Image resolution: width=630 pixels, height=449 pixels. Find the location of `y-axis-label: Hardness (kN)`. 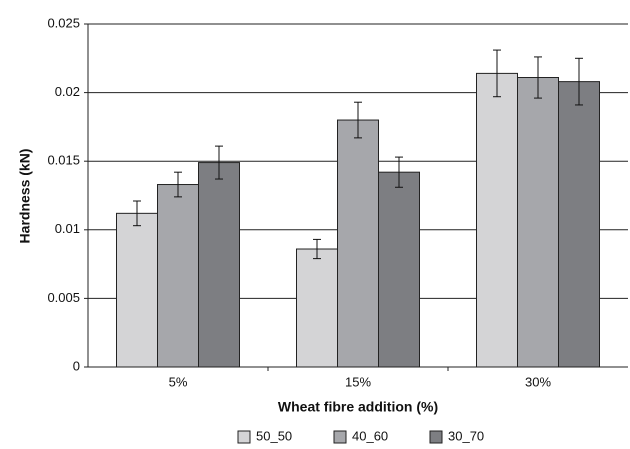

y-axis-label: Hardness (kN) is located at coordinates (25, 196).